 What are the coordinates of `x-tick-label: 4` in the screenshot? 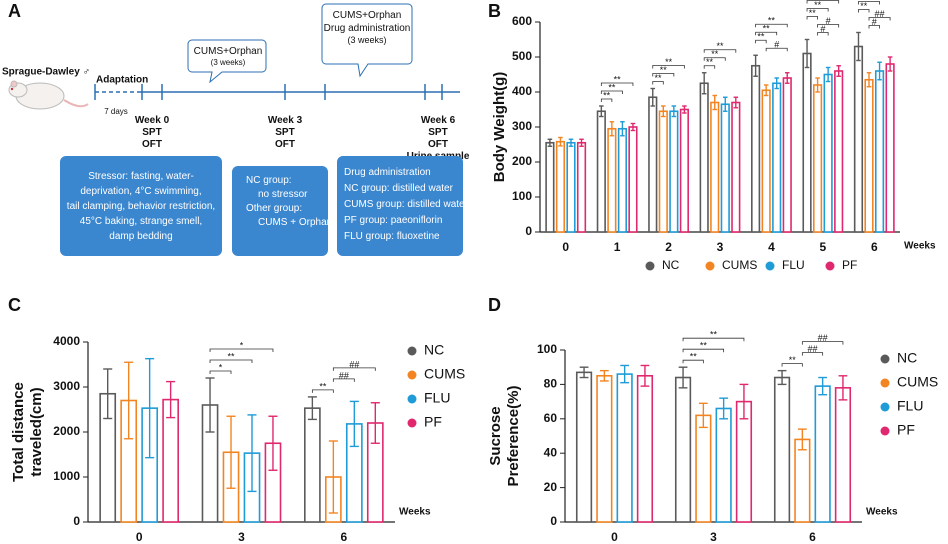 It's located at (771, 247).